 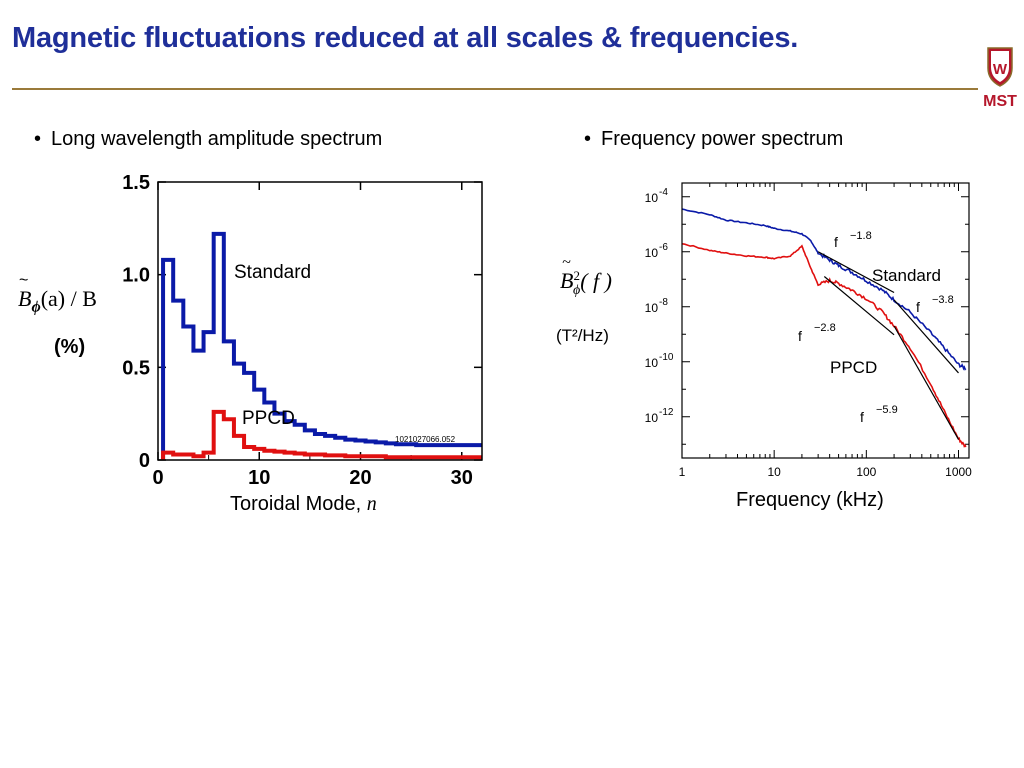 I want to click on bullet-right: • Frequency power spectrum, so click(x=714, y=139).